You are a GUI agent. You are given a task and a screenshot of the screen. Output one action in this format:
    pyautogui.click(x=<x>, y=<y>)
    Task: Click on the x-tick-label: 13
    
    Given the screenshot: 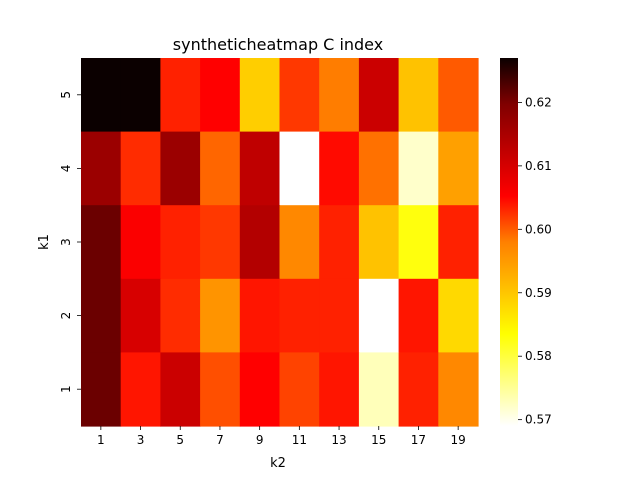 What is the action you would take?
    pyautogui.click(x=338, y=440)
    